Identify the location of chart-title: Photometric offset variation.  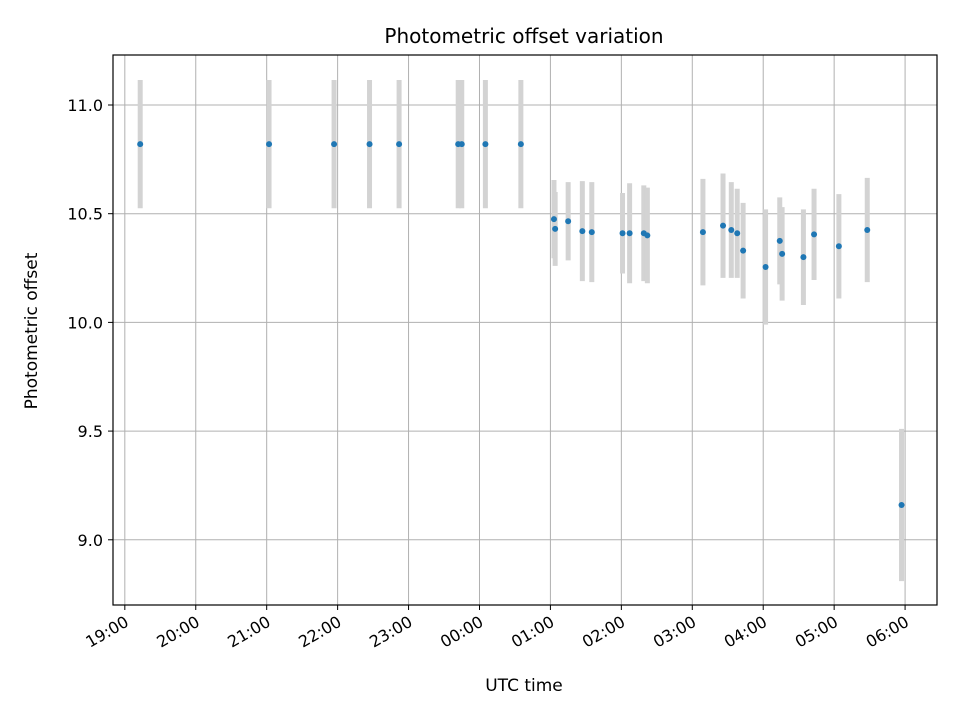
(523, 36).